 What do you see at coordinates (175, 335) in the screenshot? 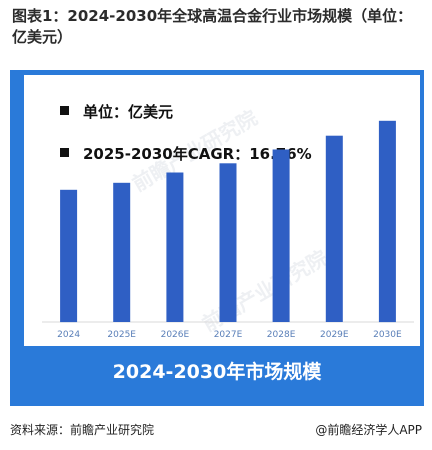
I see `x-tick-label: 2026E` at bounding box center [175, 335].